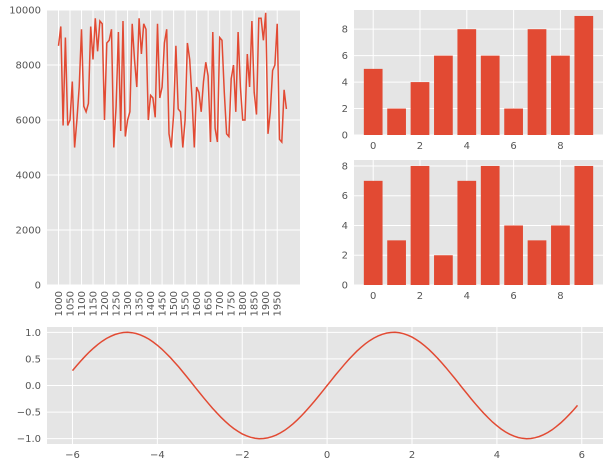  I want to click on y-tick-label: 1.0, so click(33, 333).